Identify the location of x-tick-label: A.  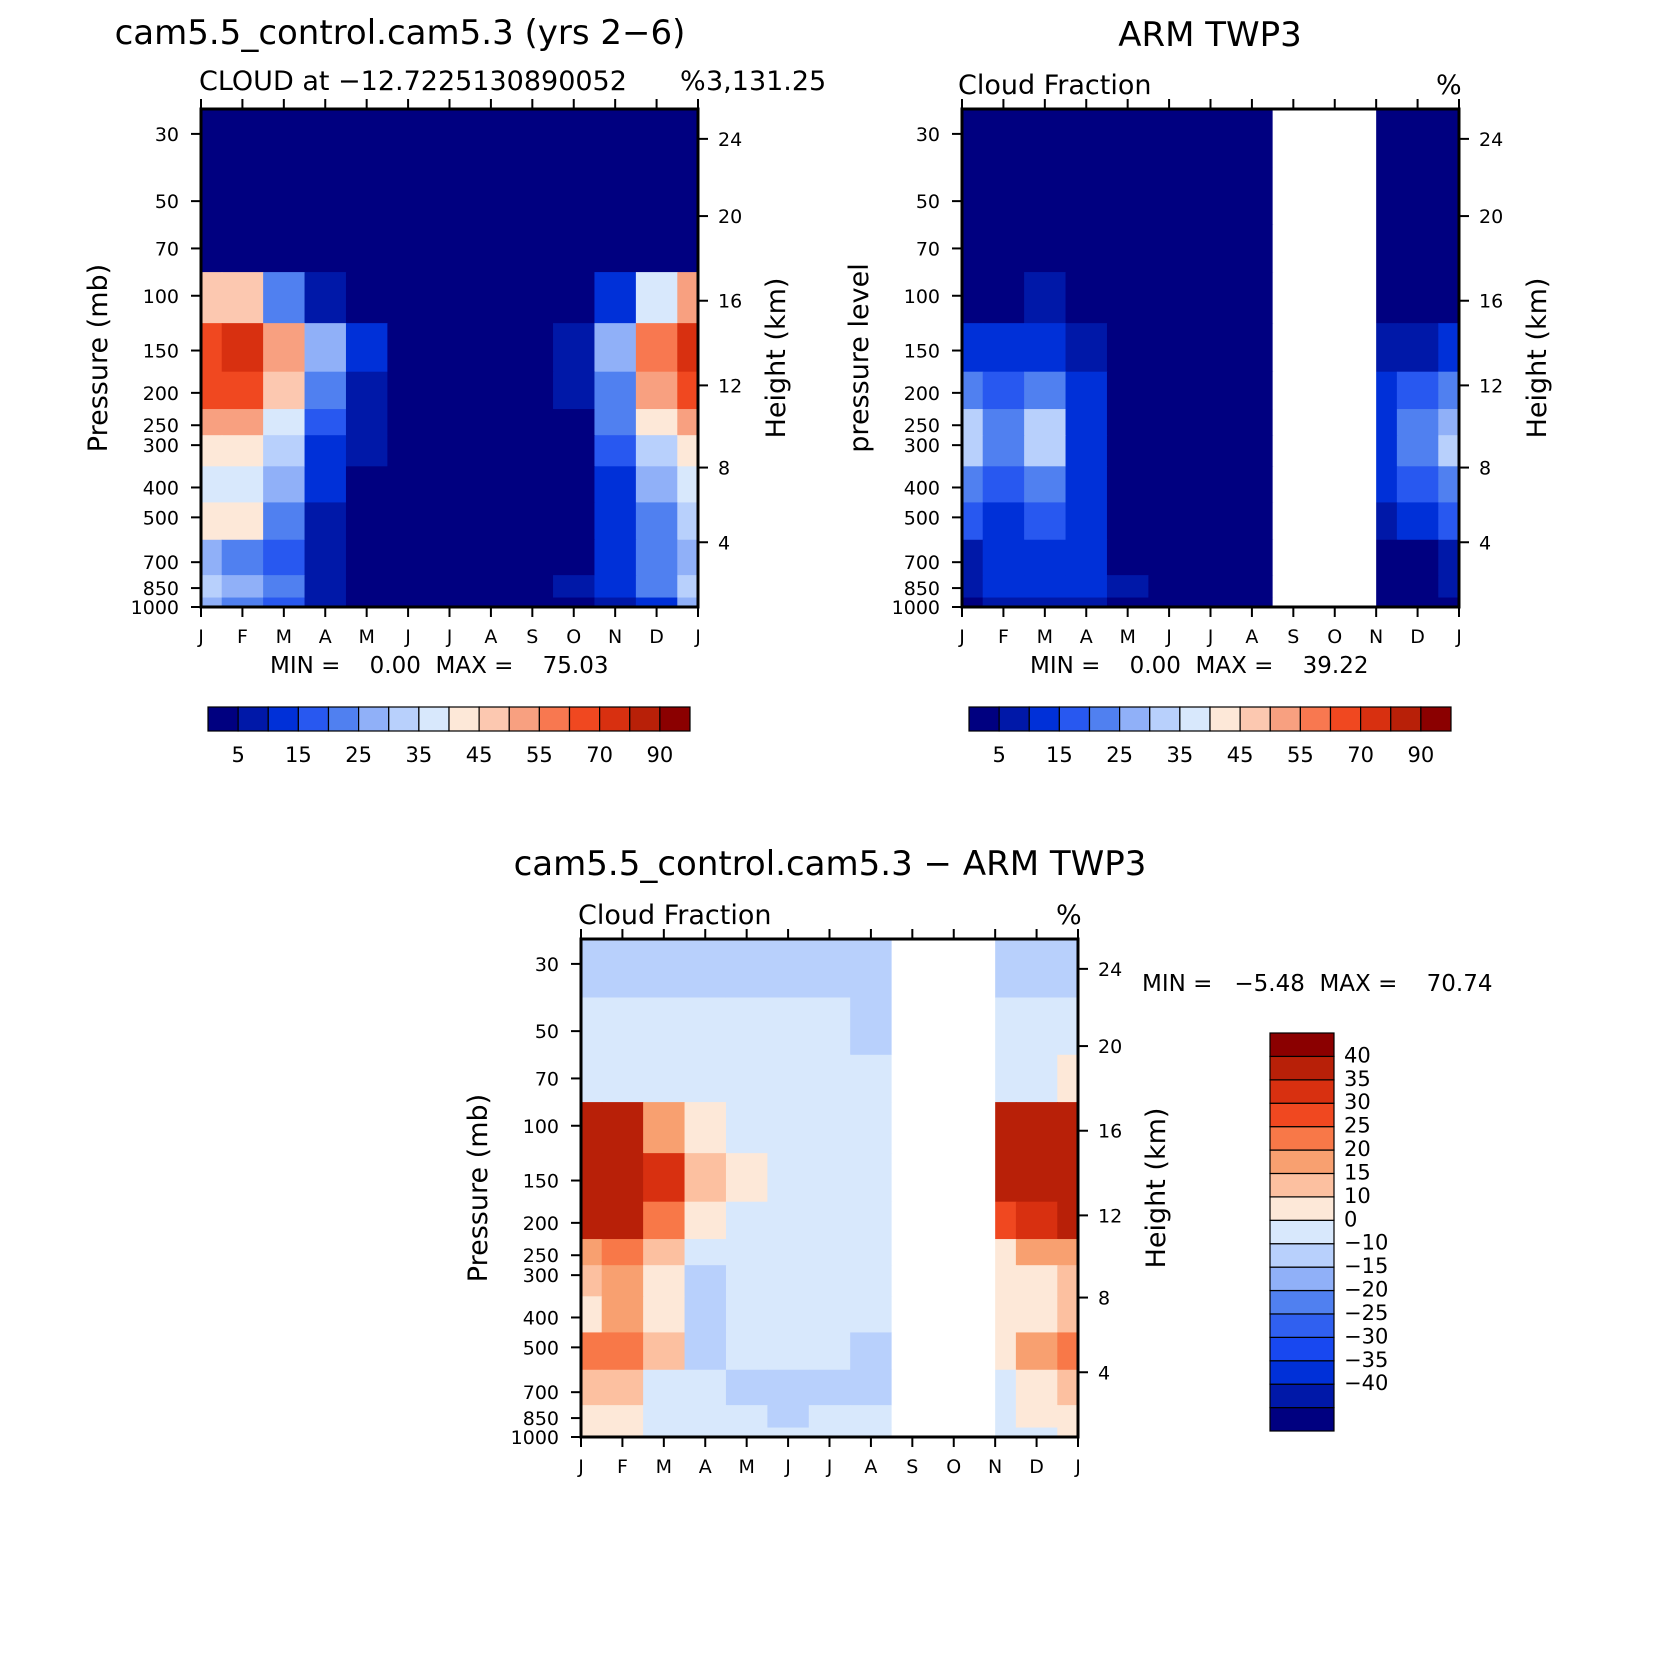
(325, 637).